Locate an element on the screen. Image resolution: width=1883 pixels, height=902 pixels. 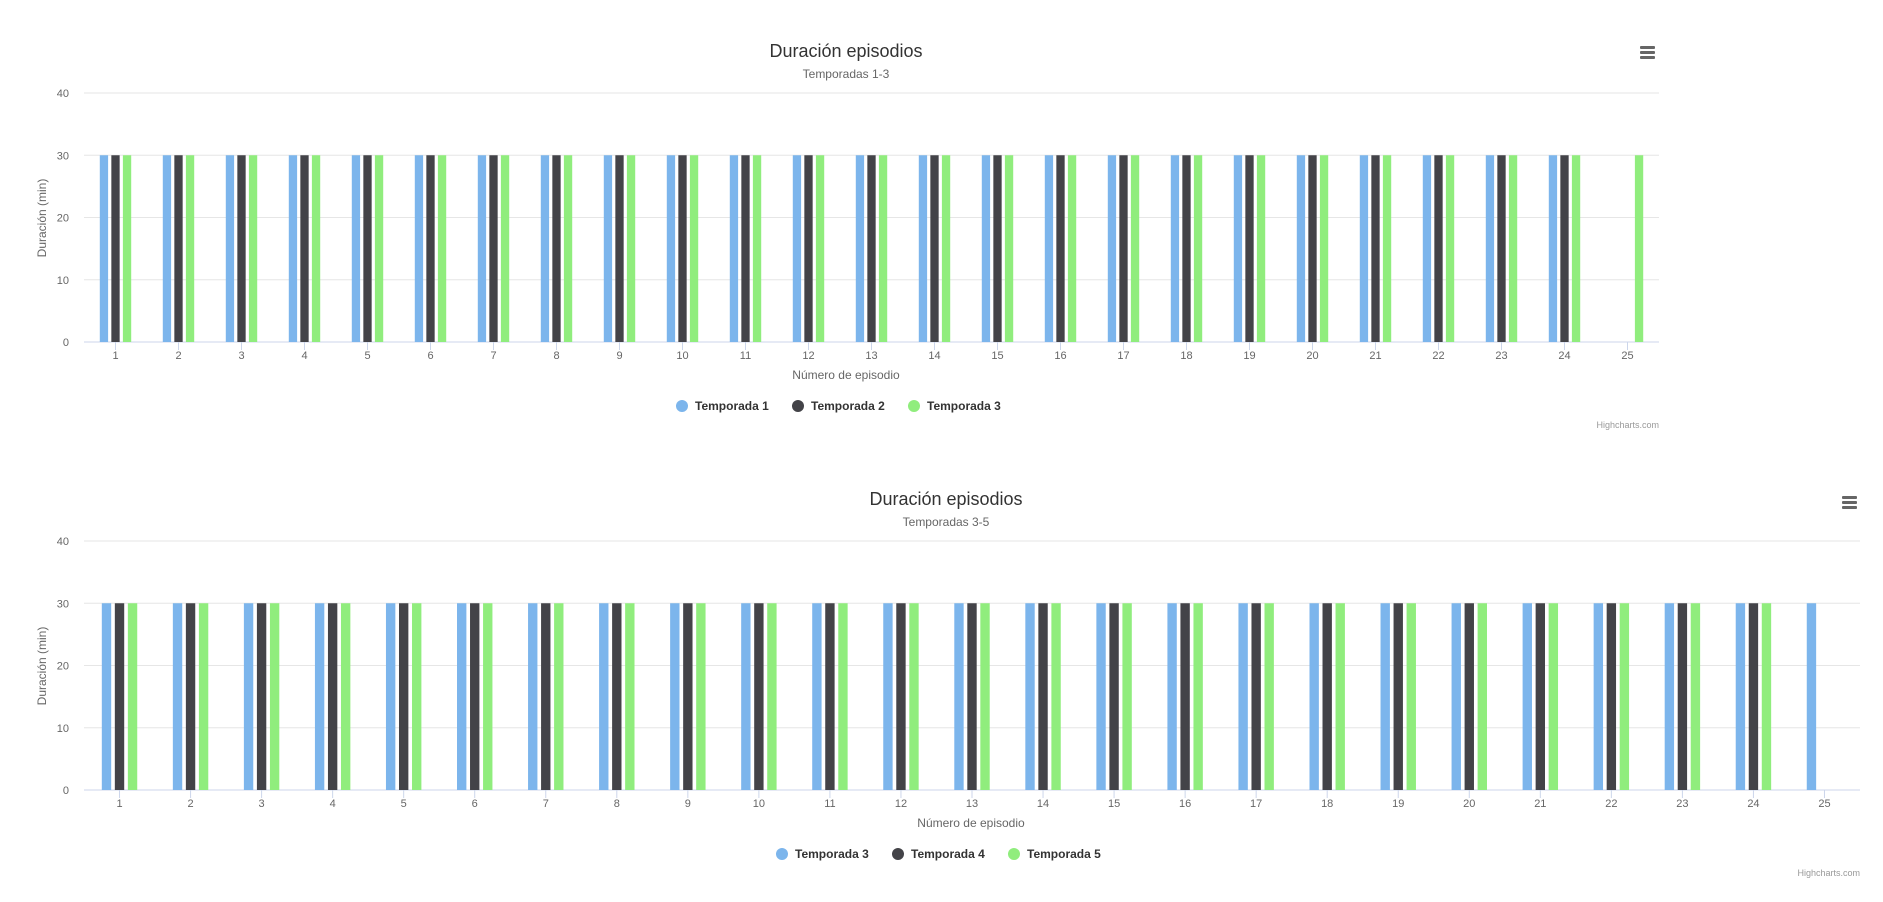
credits-link: Highcharts.com is located at coordinates (1828, 873).